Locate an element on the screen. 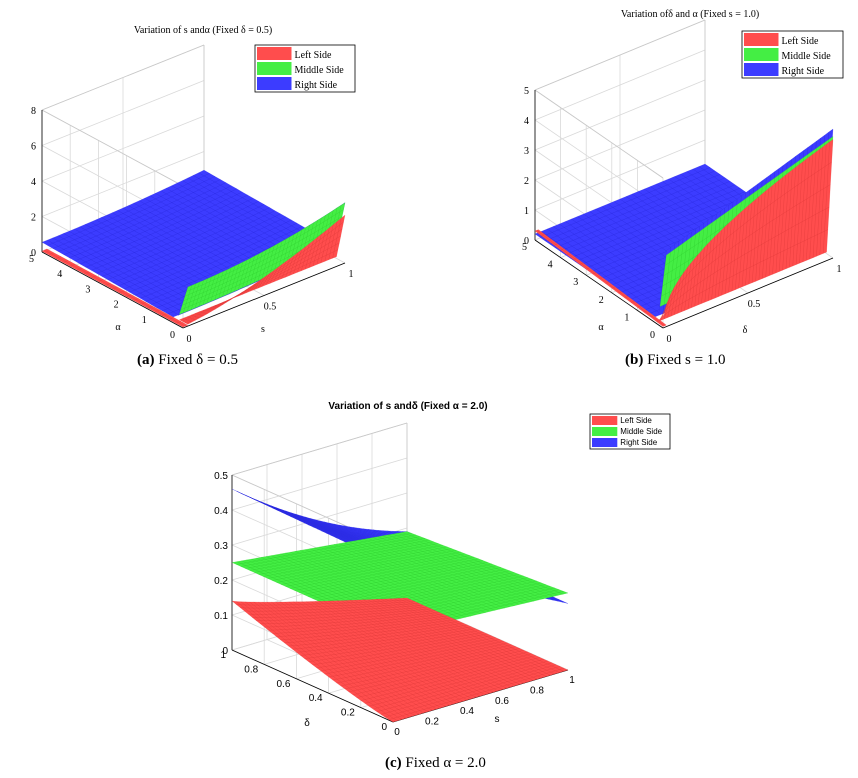 This screenshot has height=778, width=858. surface-left-edge-a is located at coordinates (115, 288).